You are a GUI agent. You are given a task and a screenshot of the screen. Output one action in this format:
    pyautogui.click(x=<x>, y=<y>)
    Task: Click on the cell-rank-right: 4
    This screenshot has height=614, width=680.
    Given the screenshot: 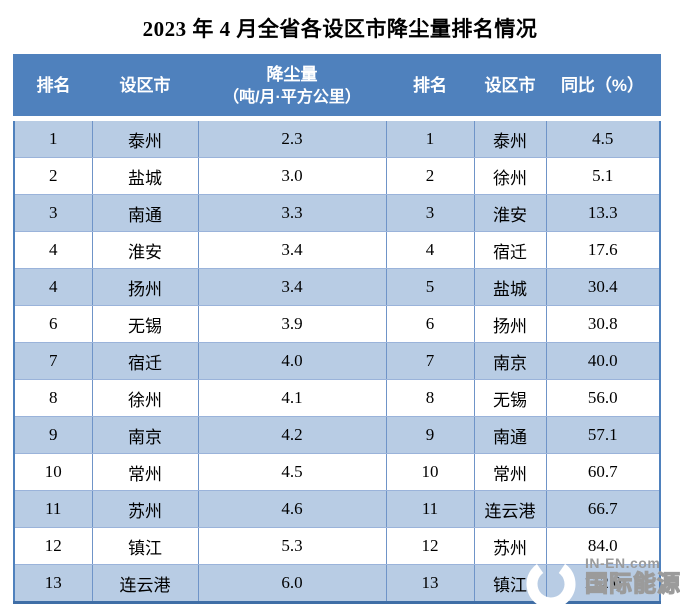 What is the action you would take?
    pyautogui.click(x=430, y=250)
    